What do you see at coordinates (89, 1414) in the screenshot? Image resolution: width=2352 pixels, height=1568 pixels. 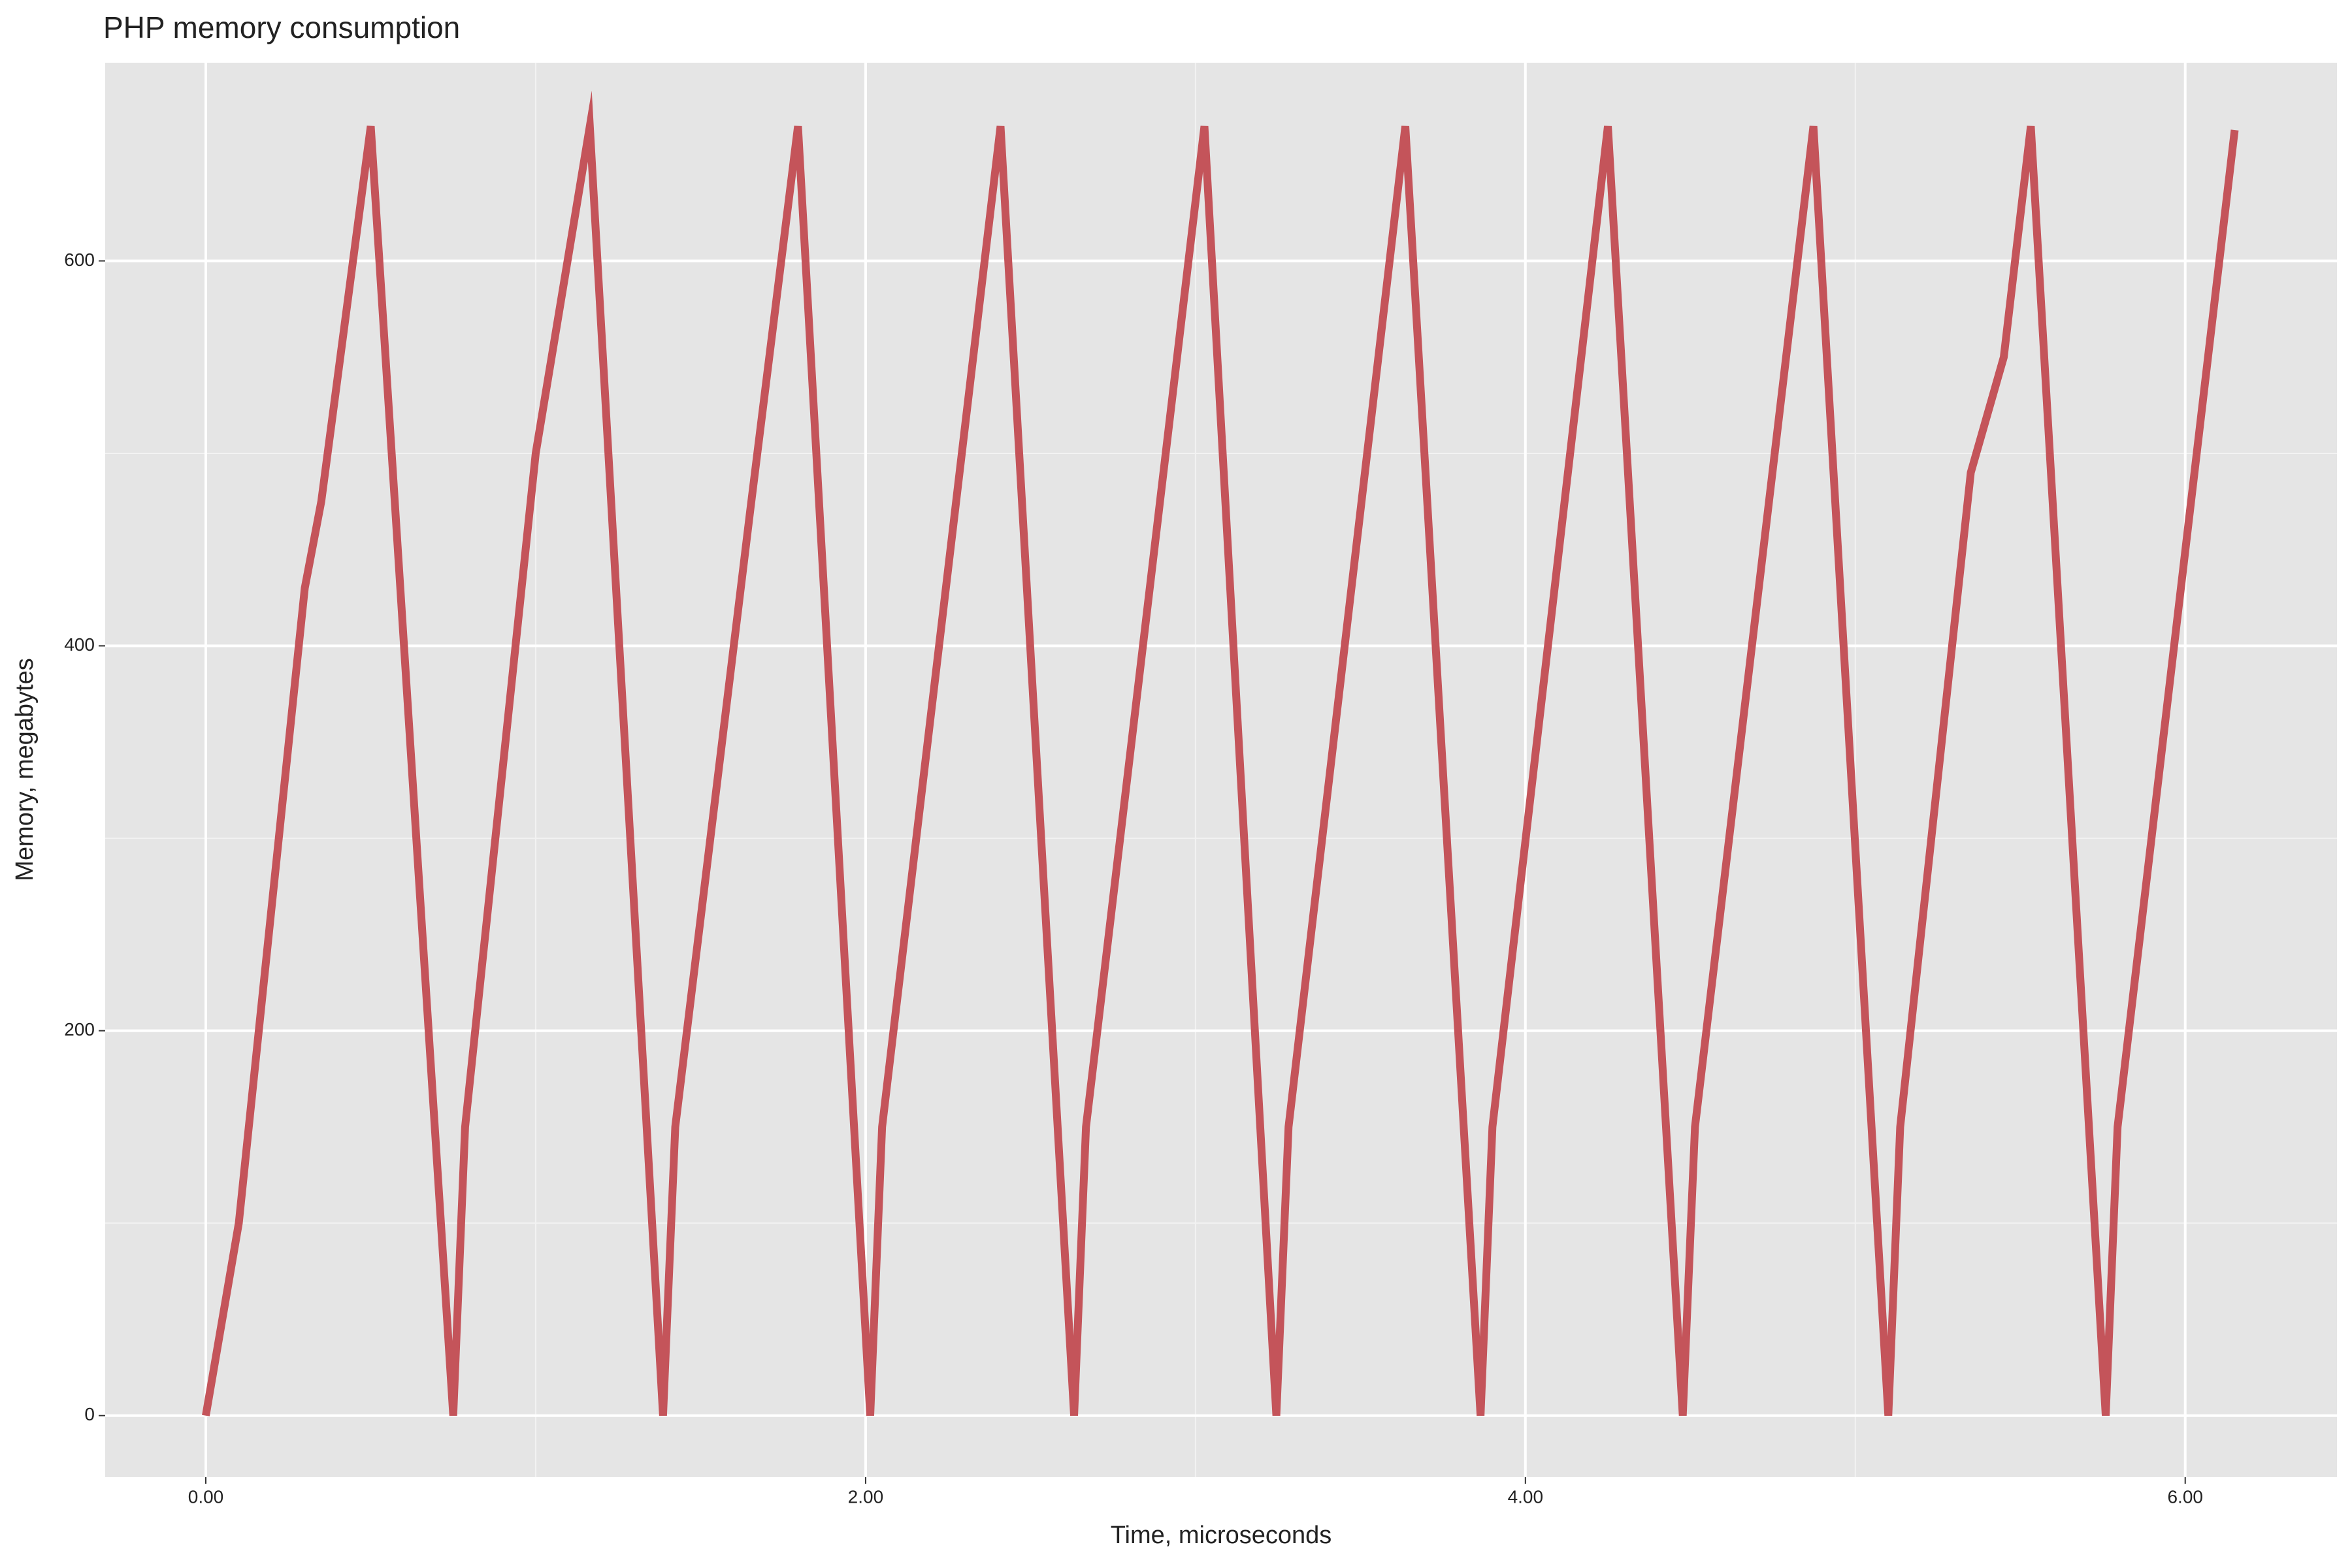 I see `y-tick-label: 0` at bounding box center [89, 1414].